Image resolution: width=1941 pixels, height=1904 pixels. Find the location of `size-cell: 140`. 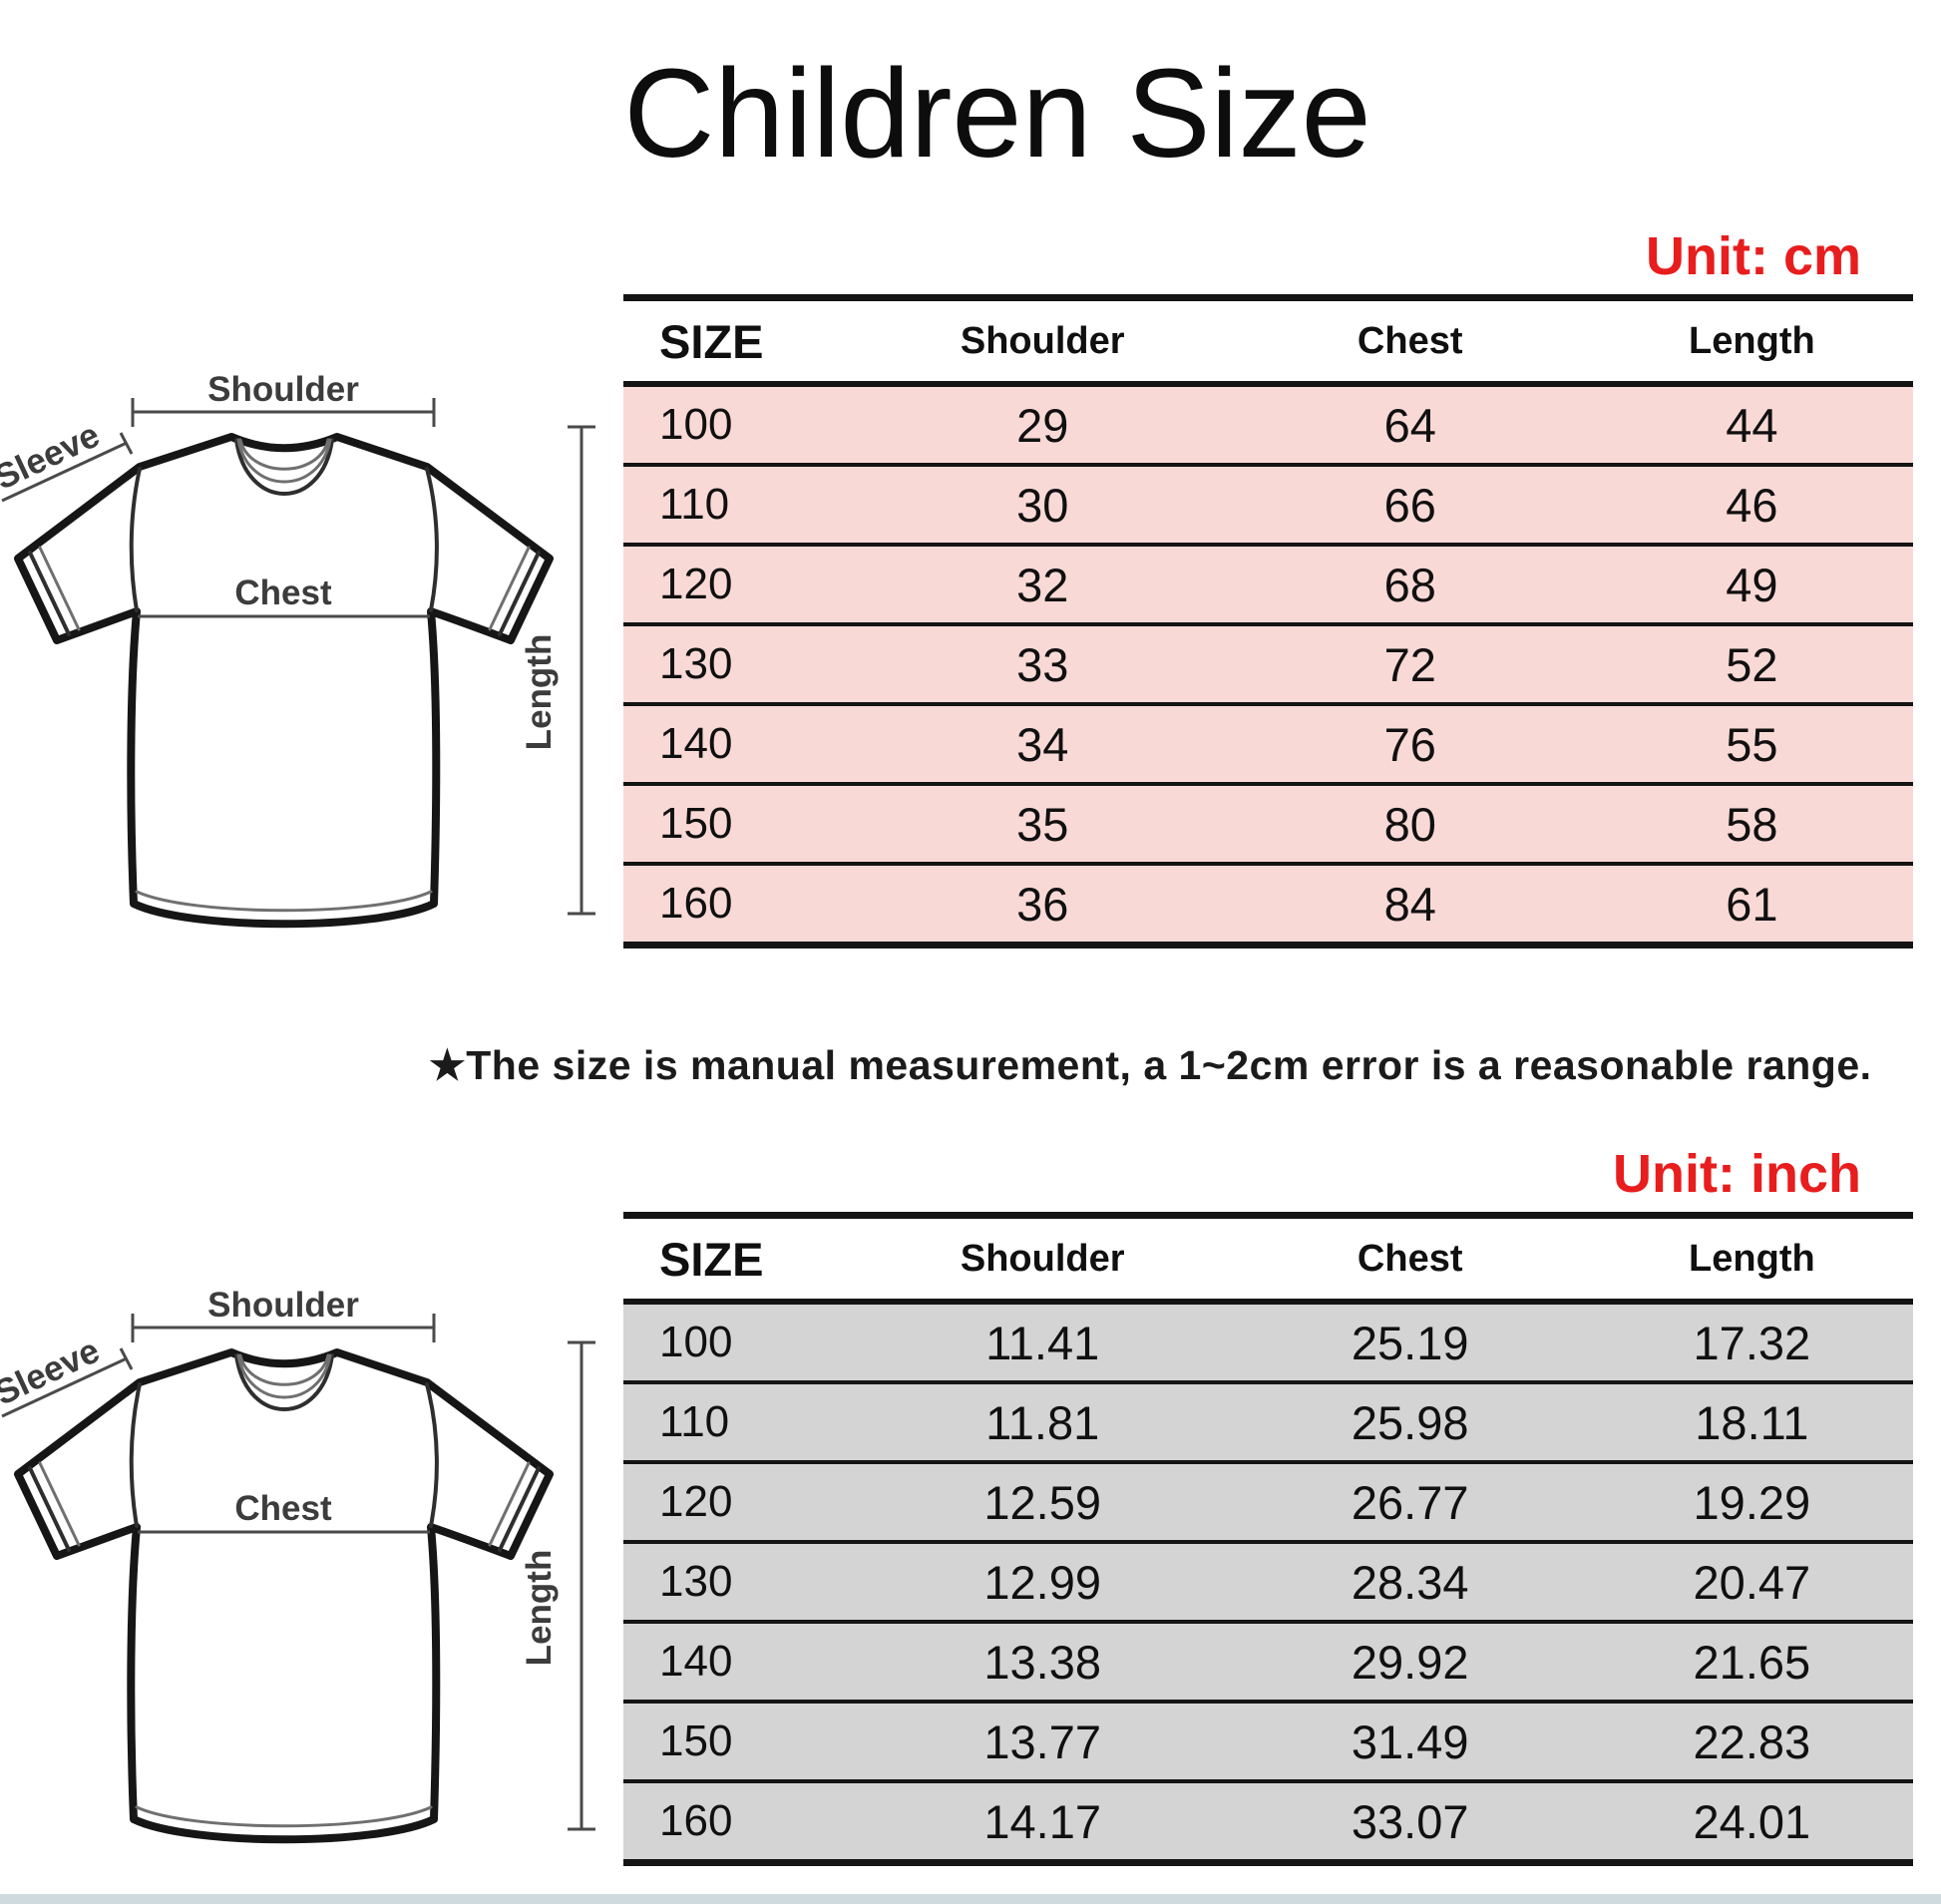

size-cell: 140 is located at coordinates (739, 1663).